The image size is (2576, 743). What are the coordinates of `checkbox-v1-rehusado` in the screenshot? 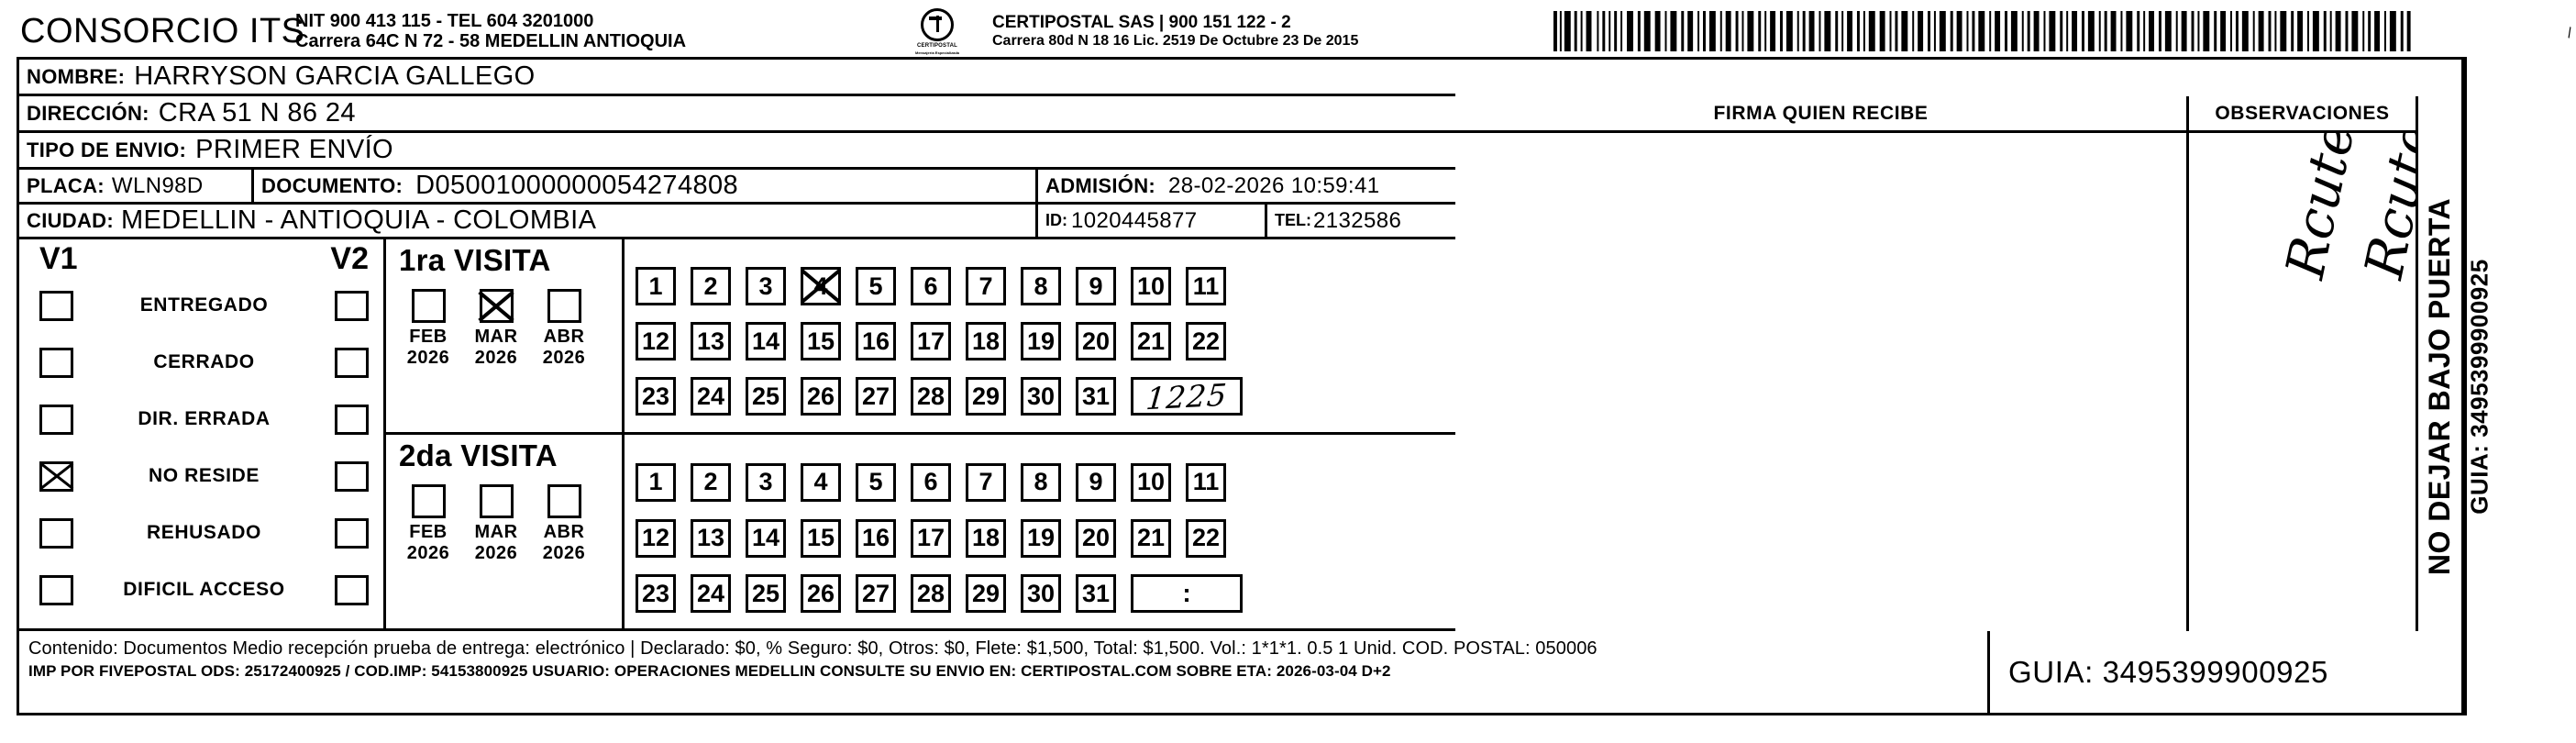 It's located at (56, 533).